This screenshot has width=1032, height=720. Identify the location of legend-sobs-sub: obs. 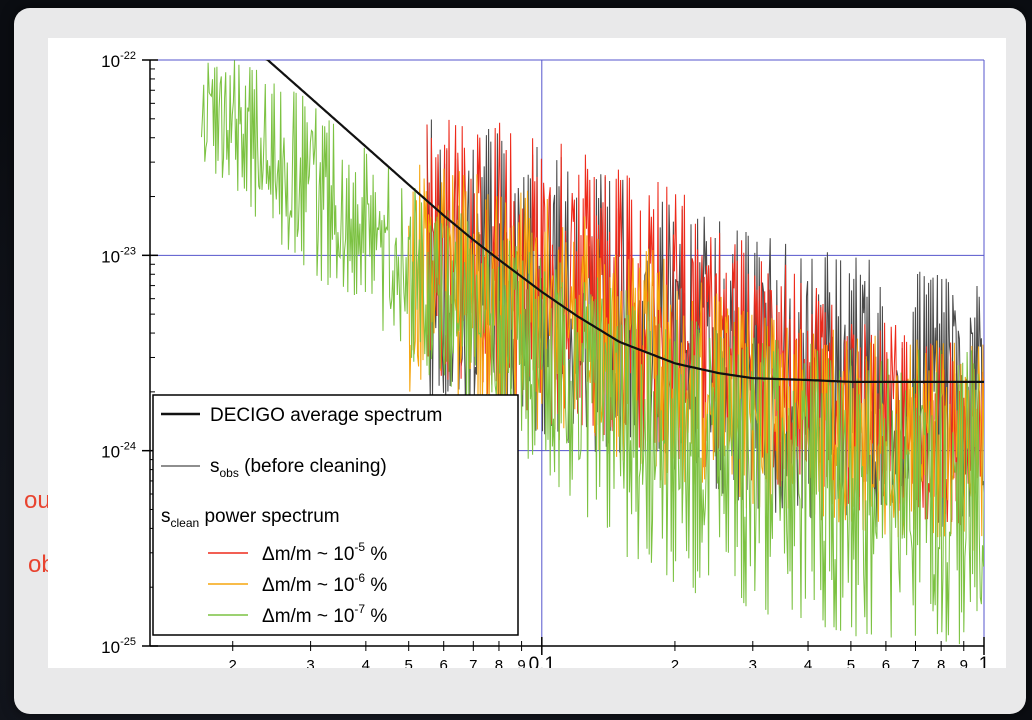
(229, 473).